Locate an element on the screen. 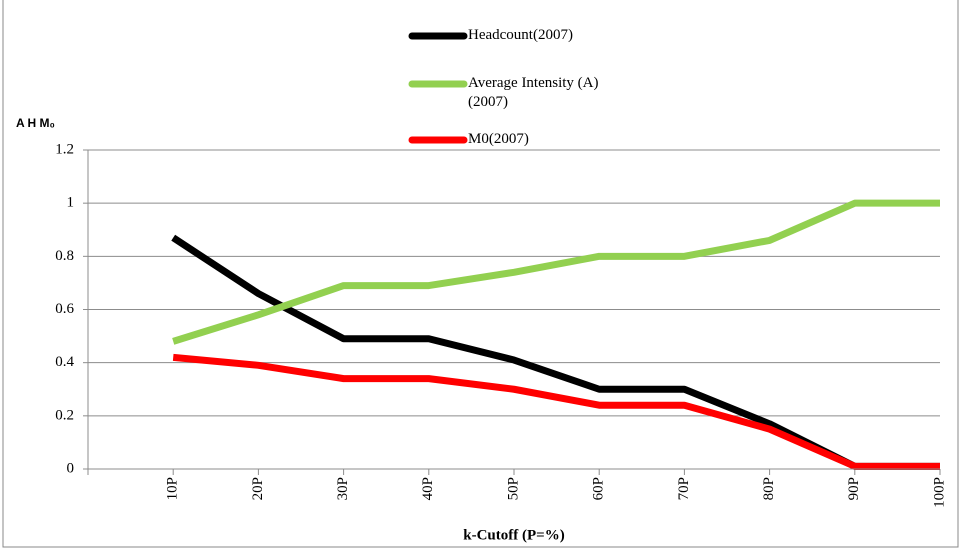  x-tick-label: 40P is located at coordinates (428, 488).